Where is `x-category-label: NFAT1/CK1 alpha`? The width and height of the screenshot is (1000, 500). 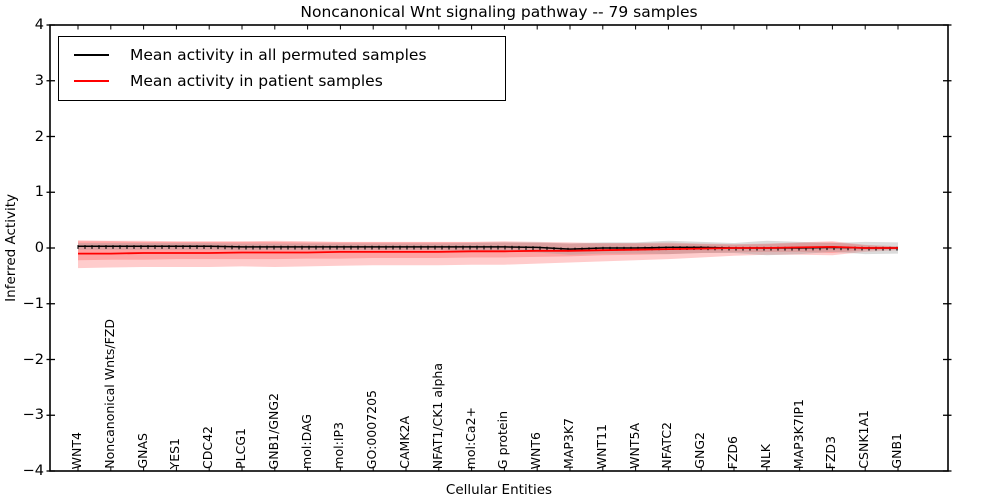 x-category-label: NFAT1/CK1 alpha is located at coordinates (437, 415).